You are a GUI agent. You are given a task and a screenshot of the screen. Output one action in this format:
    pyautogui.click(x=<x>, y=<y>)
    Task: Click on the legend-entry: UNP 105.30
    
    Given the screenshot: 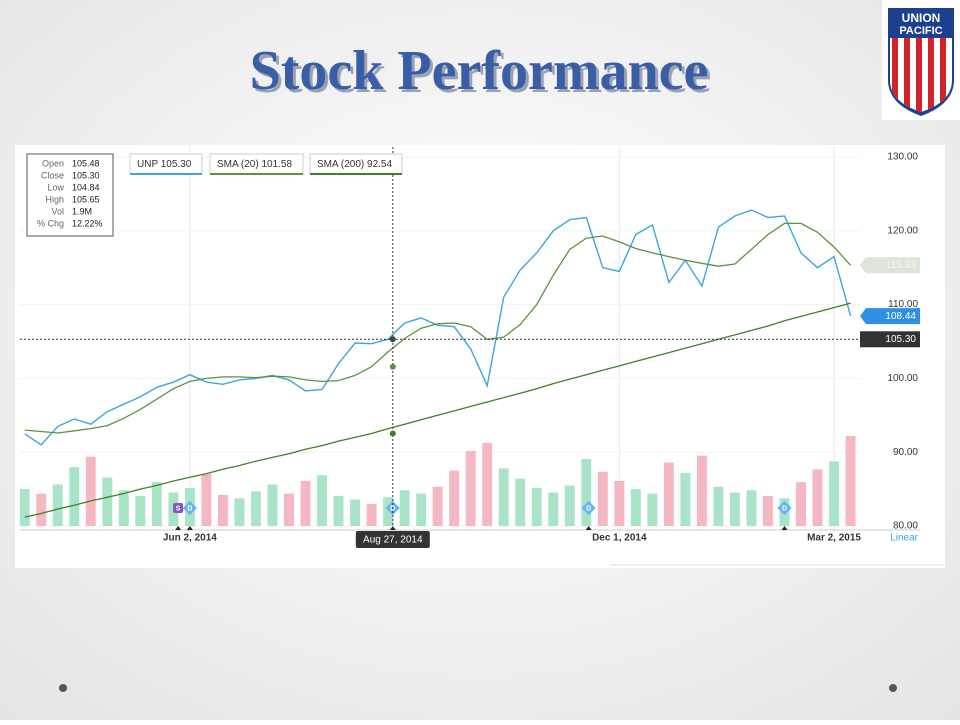 What is the action you would take?
    pyautogui.click(x=164, y=164)
    